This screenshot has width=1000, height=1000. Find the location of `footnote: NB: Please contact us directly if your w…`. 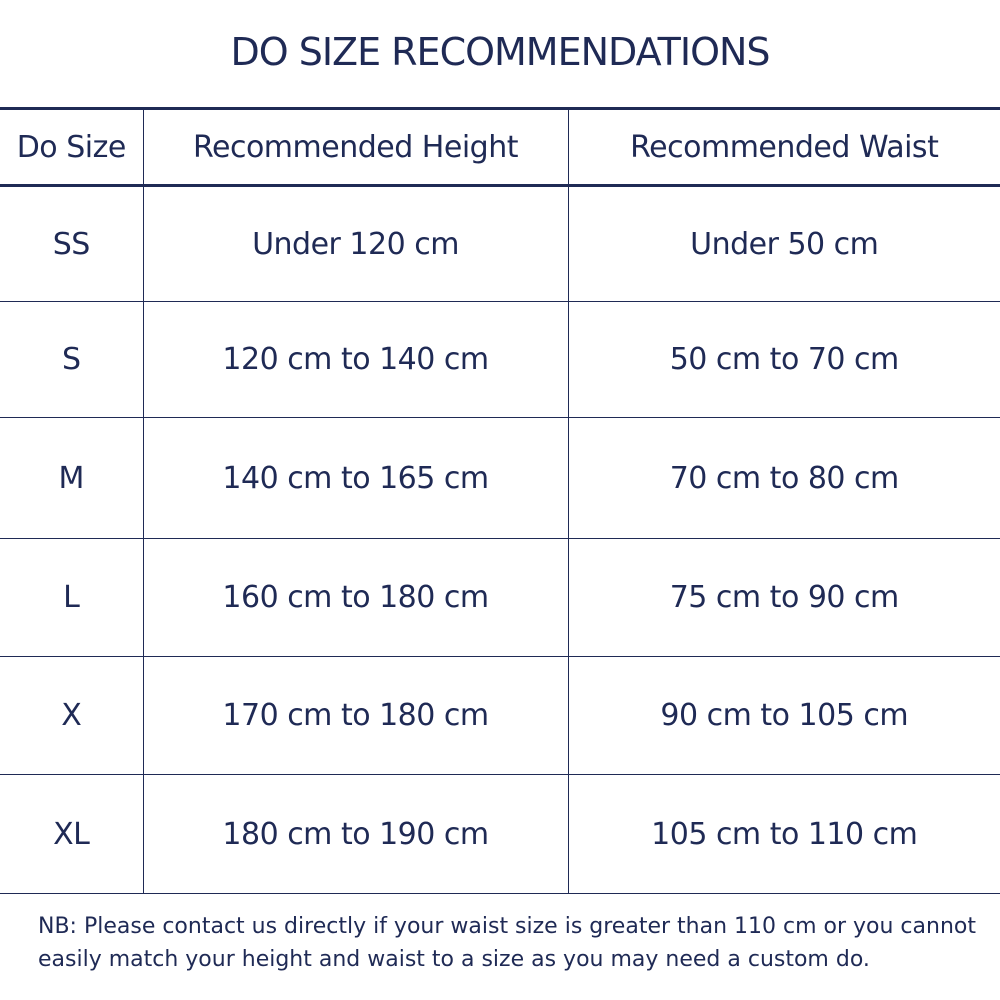

footnote: NB: Please contact us directly if your w… is located at coordinates (507, 943).